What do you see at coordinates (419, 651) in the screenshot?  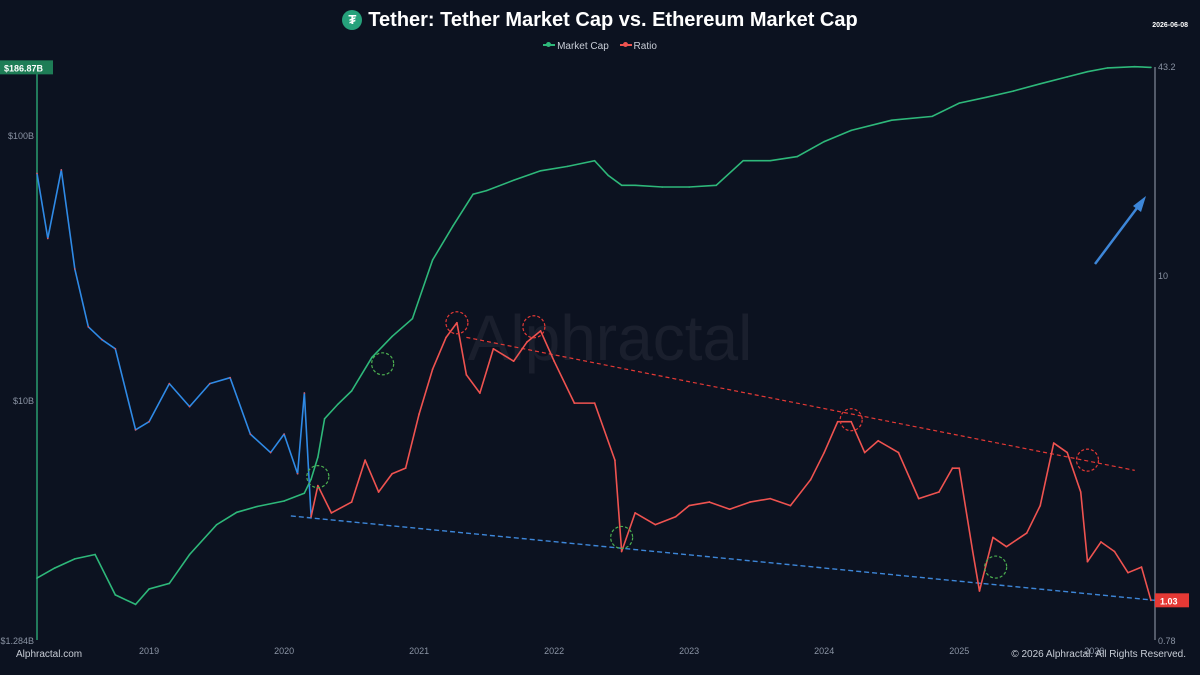 I see `x-tick-label: 2021` at bounding box center [419, 651].